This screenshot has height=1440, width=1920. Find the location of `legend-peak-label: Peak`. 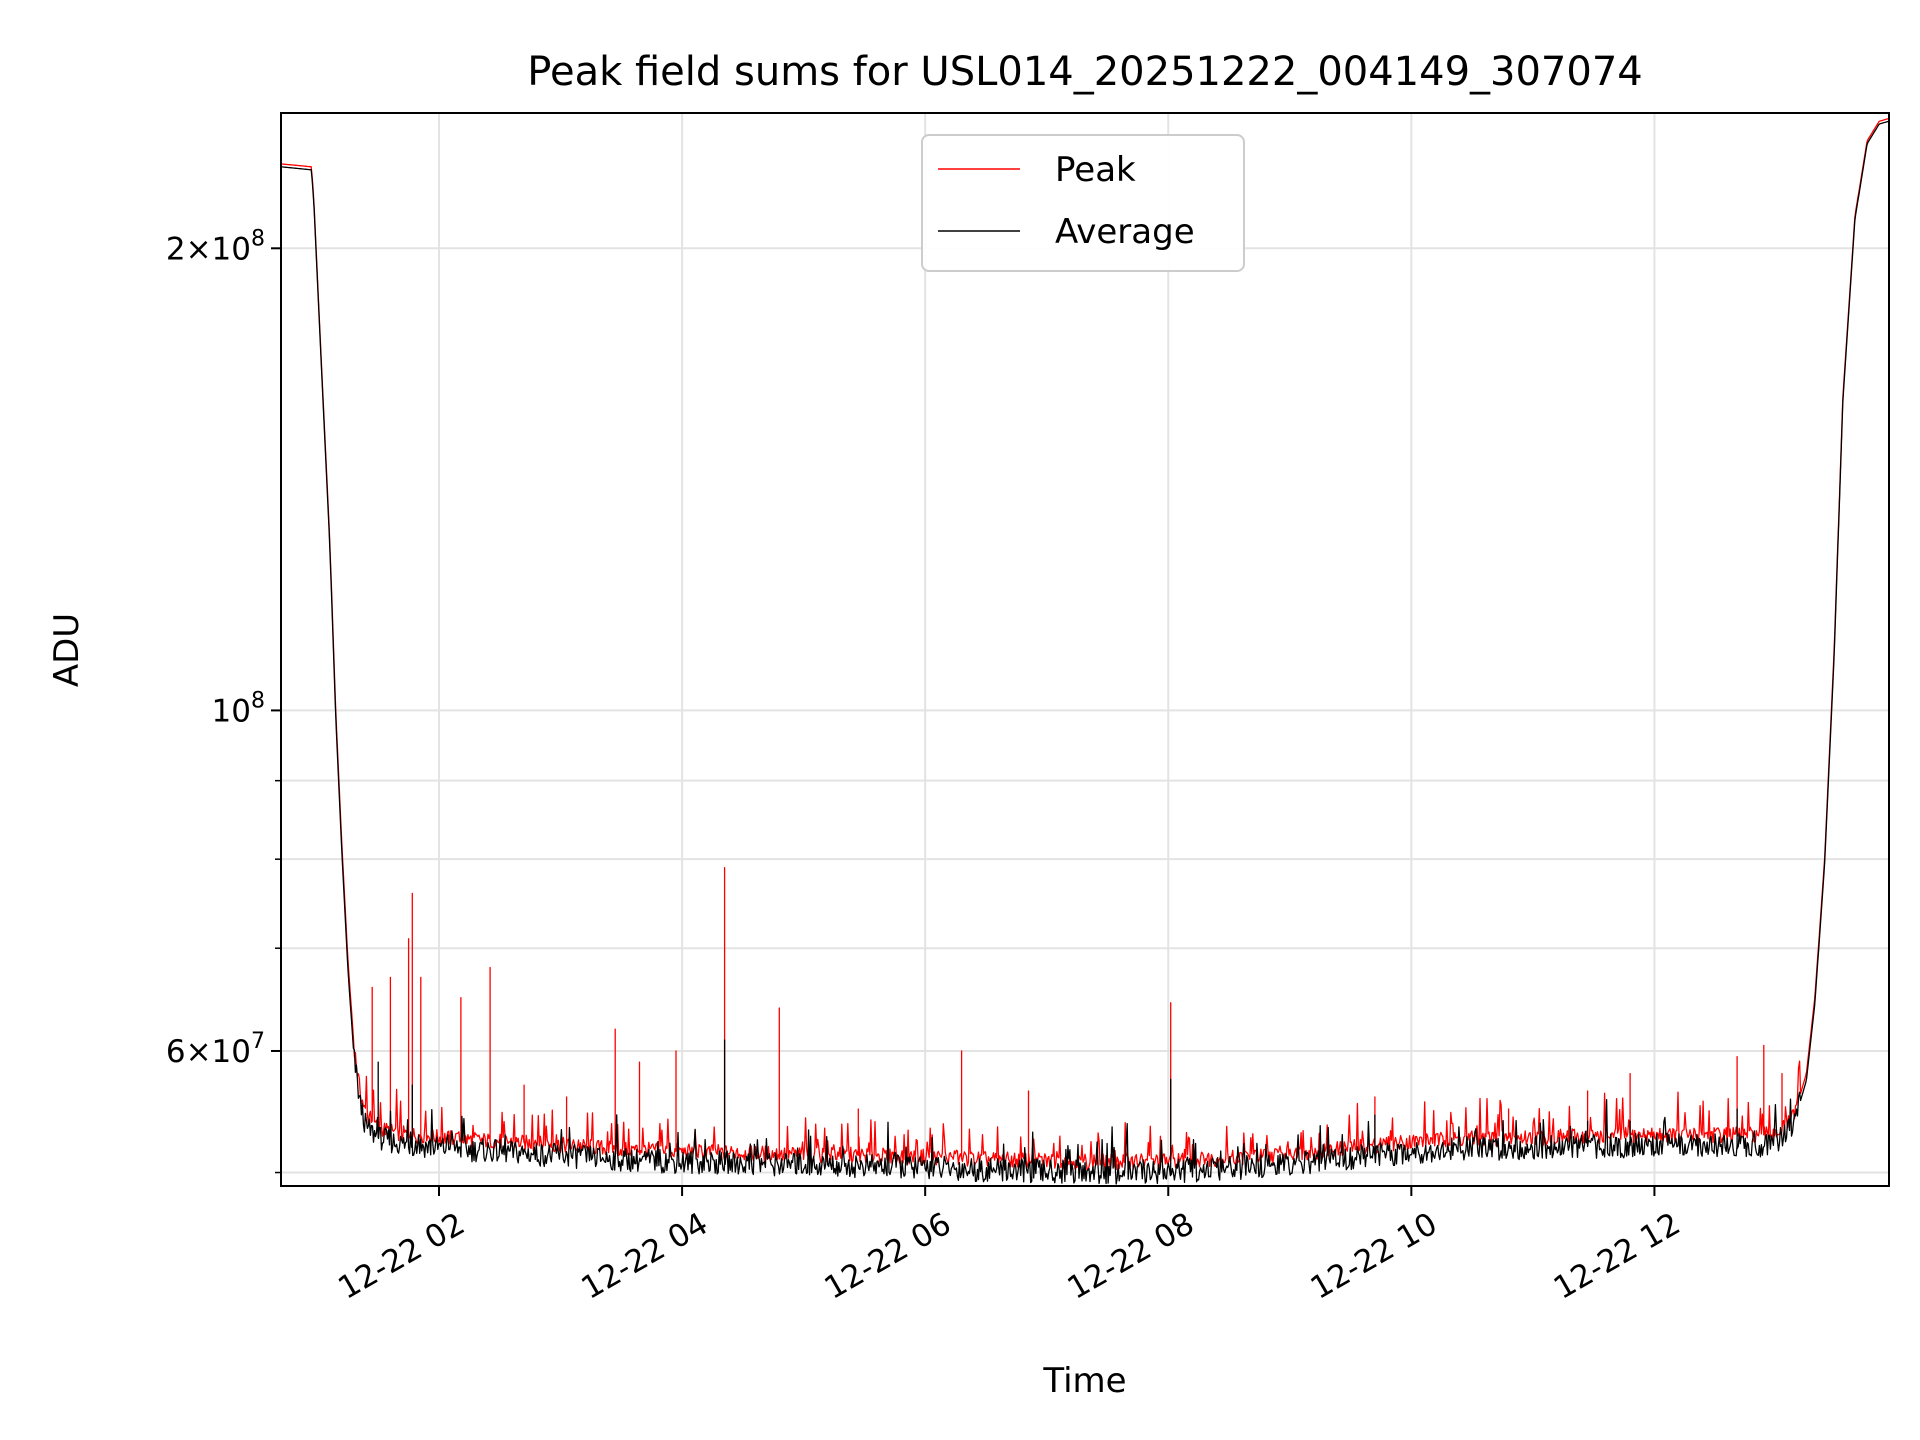

legend-peak-label: Peak is located at coordinates (1095, 170).